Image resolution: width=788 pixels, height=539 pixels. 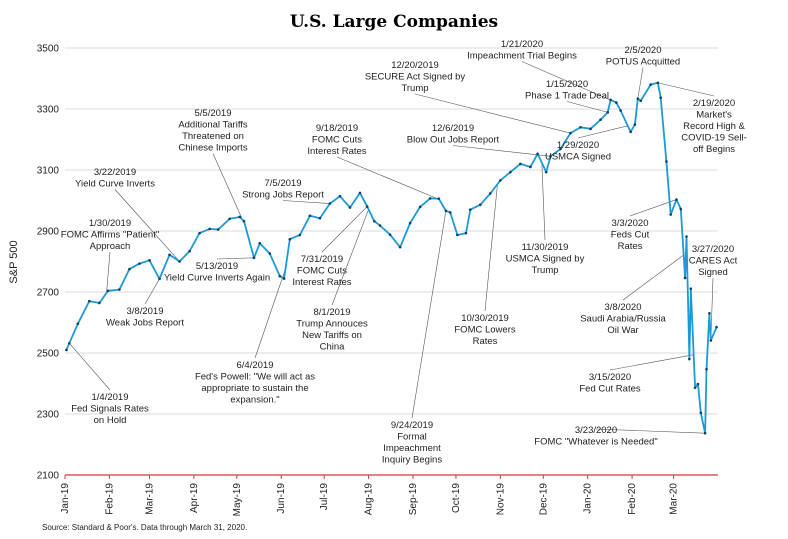 I want to click on annotation-text: 5/5/2019, so click(x=213, y=113).